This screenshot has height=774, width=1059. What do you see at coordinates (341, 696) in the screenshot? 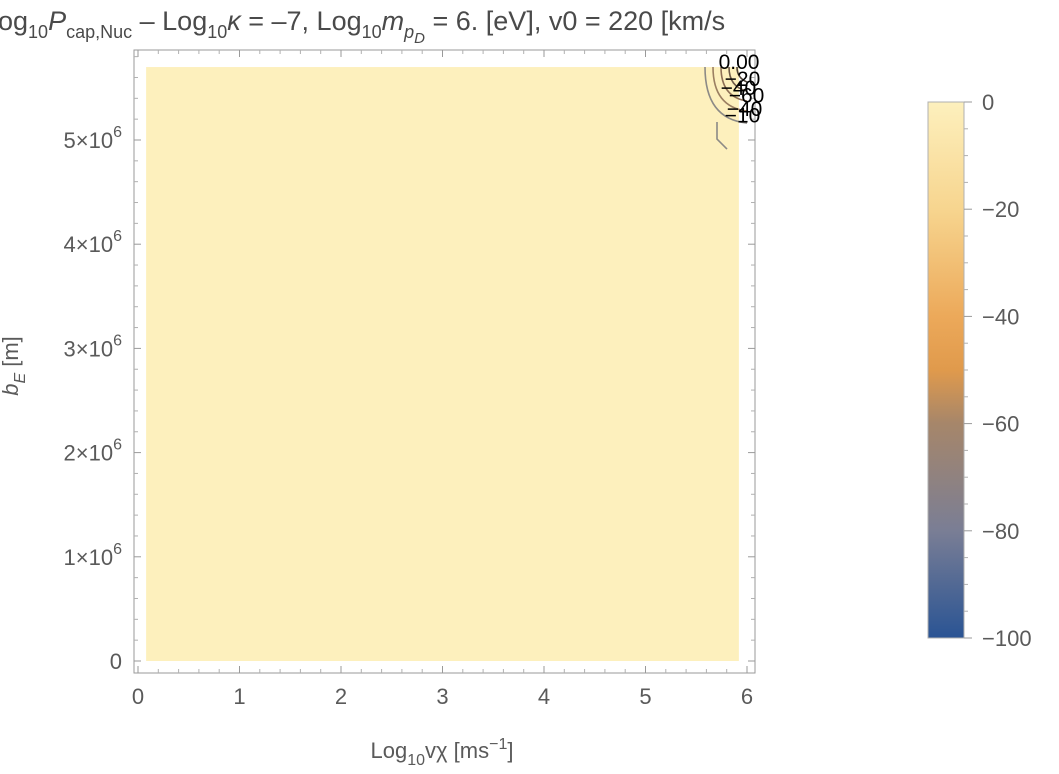
I see `x-tick-label: 2` at bounding box center [341, 696].